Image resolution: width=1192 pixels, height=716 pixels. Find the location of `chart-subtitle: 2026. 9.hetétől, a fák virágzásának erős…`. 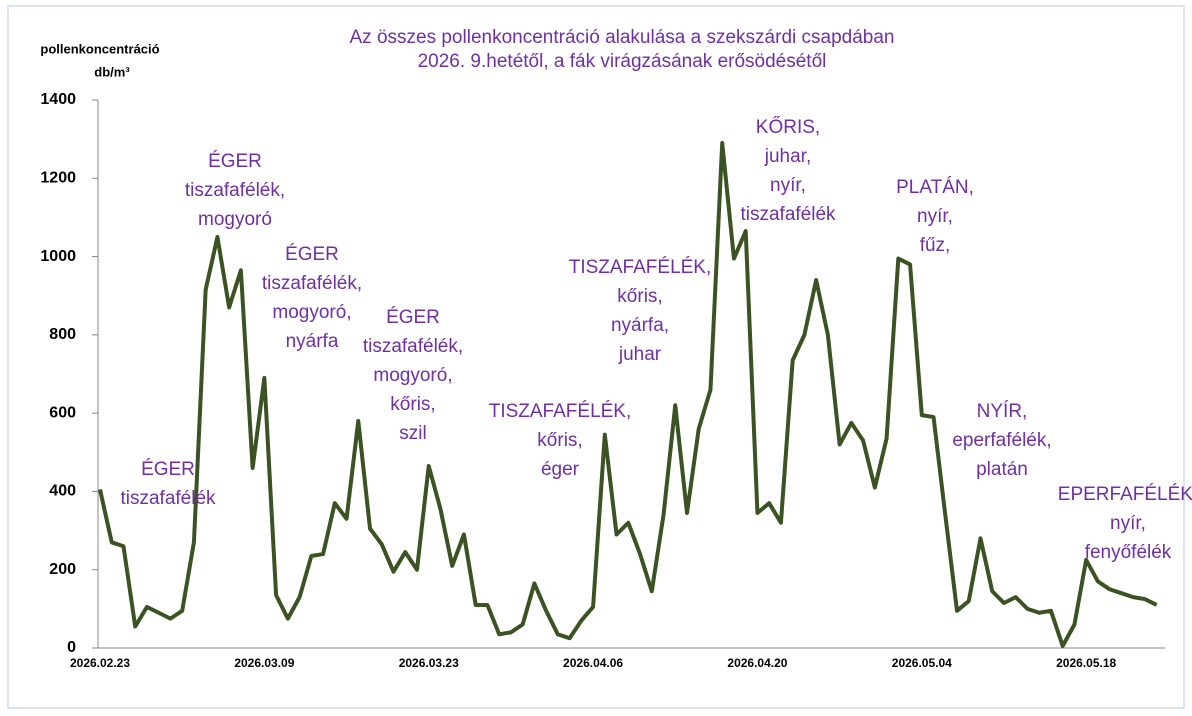

chart-subtitle: 2026. 9.hetétől, a fák virágzásának erős… is located at coordinates (622, 61).